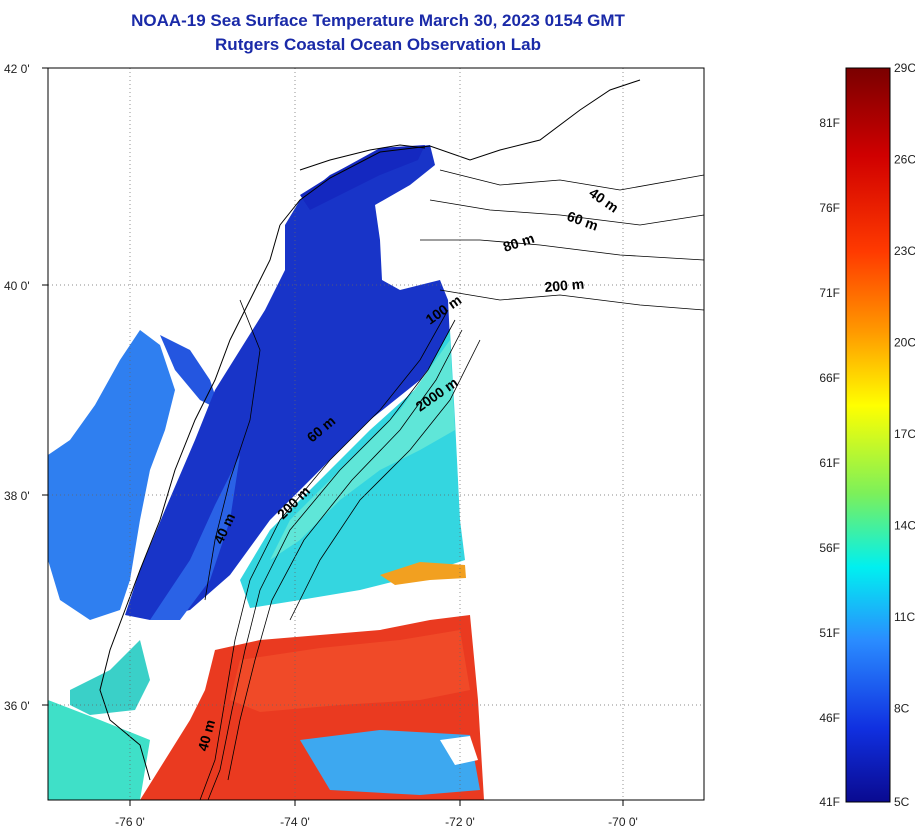  What do you see at coordinates (564, 285) in the screenshot?
I see `depth-label: 200 m` at bounding box center [564, 285].